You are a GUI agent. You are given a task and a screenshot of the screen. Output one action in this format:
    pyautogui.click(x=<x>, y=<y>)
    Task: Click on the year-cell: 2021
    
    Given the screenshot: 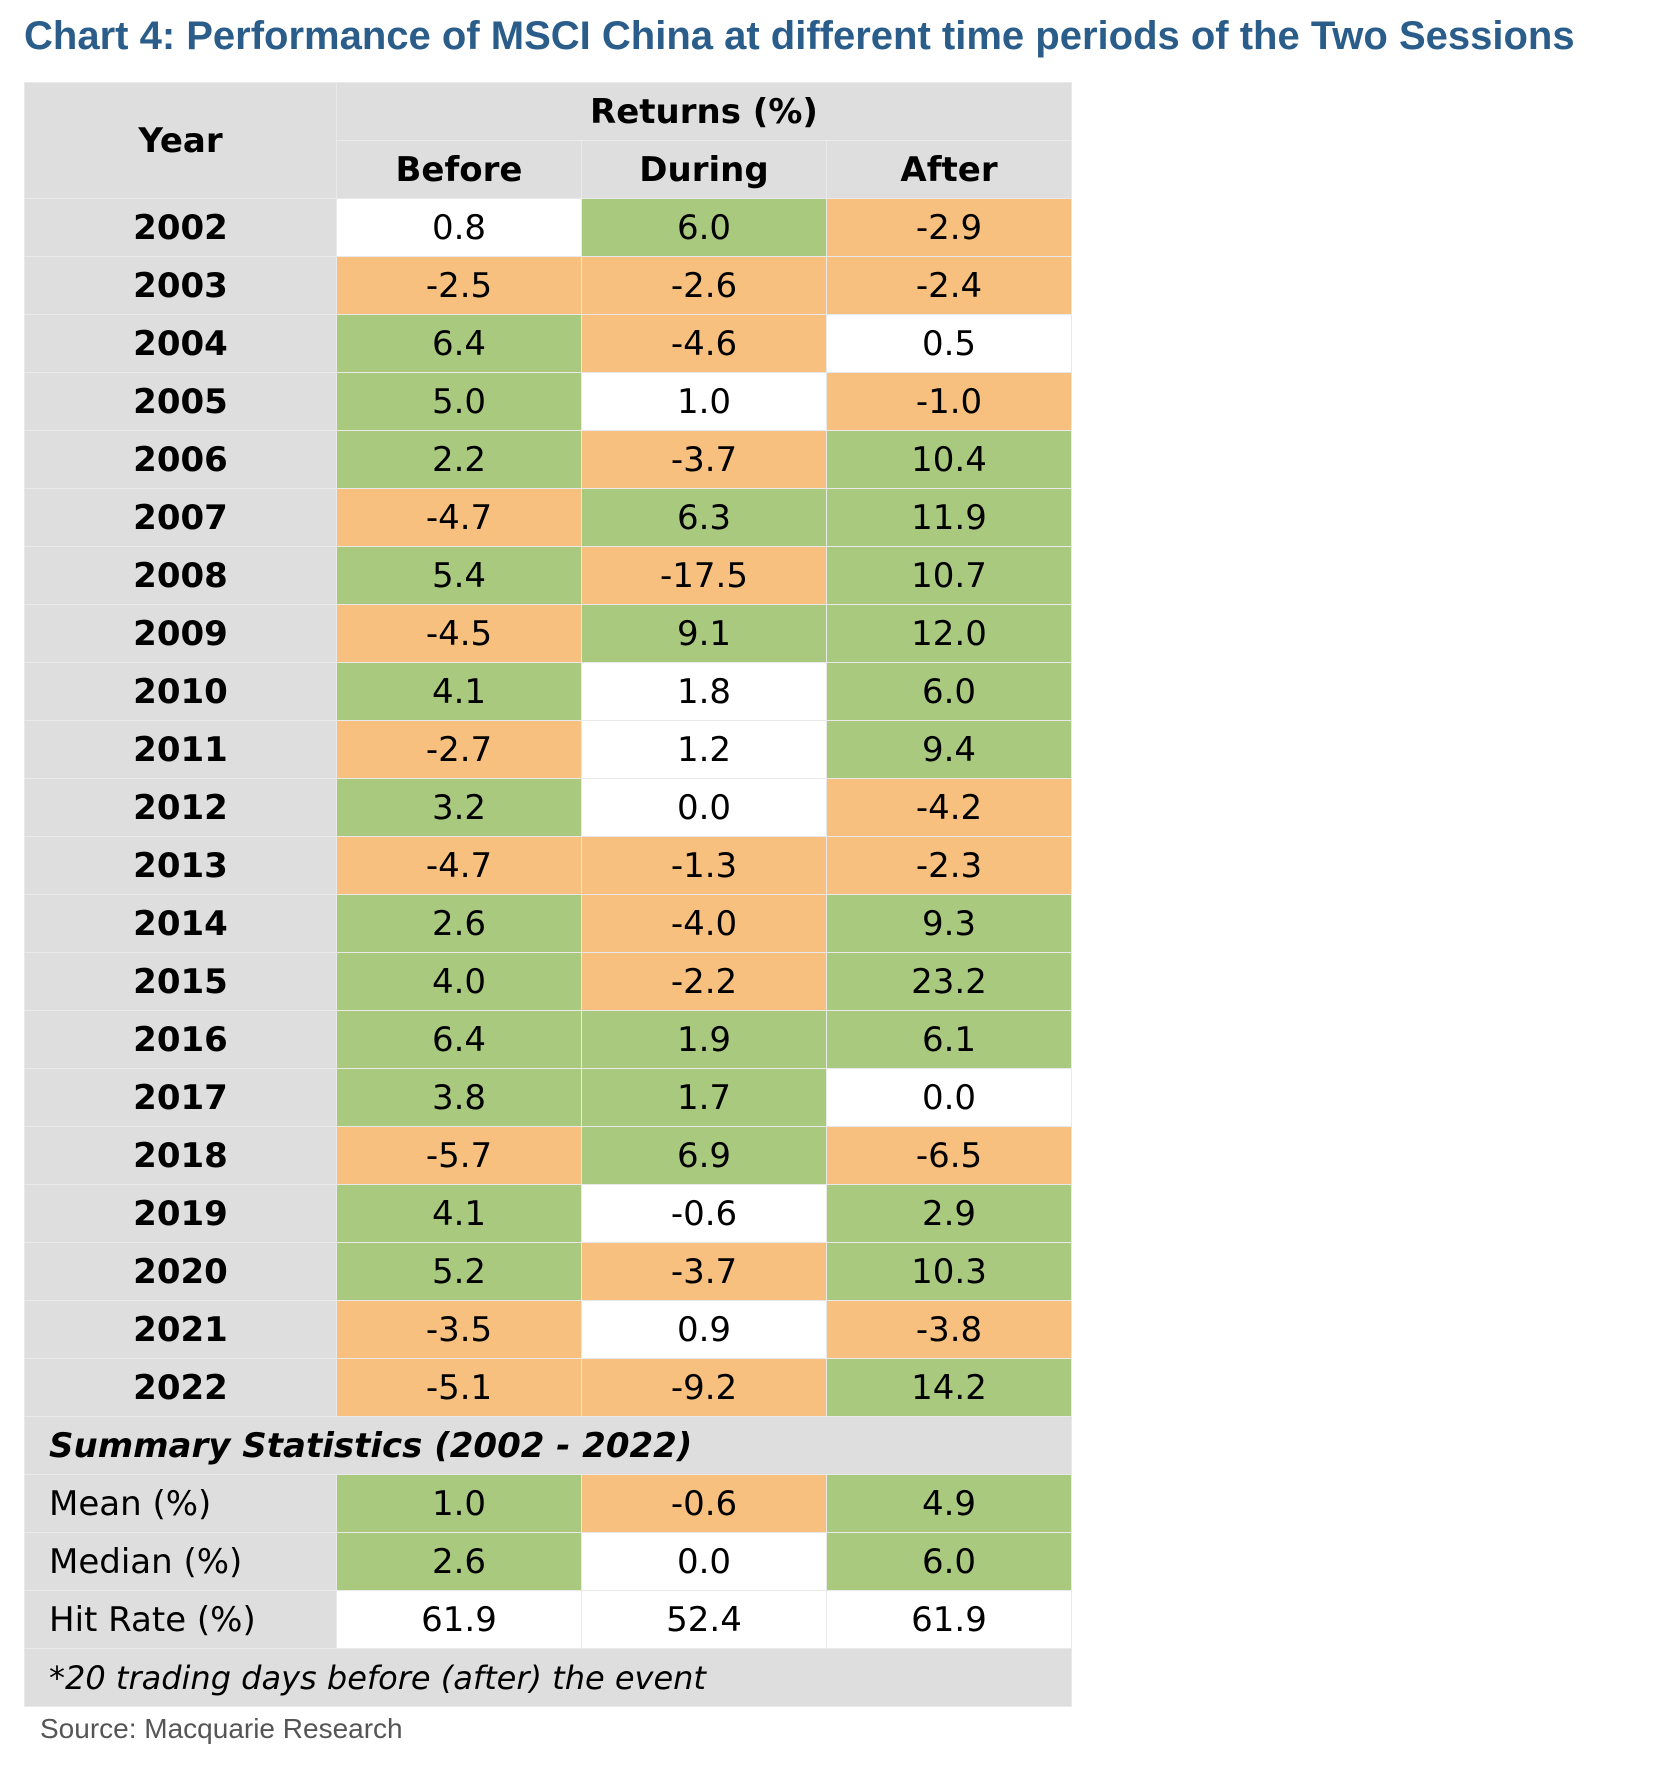 What is the action you would take?
    pyautogui.click(x=180, y=1329)
    